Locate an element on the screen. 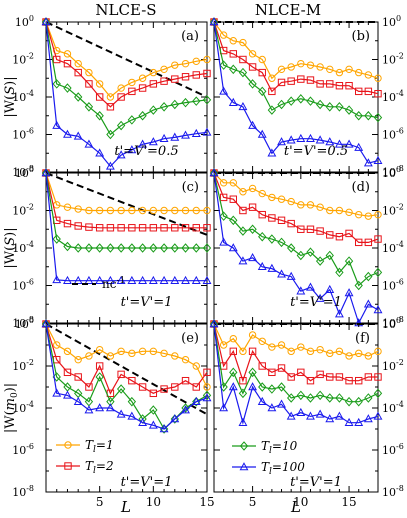 The width and height of the screenshot is (407, 518). y-tick-label: 10⁻² is located at coordinates (23, 59).